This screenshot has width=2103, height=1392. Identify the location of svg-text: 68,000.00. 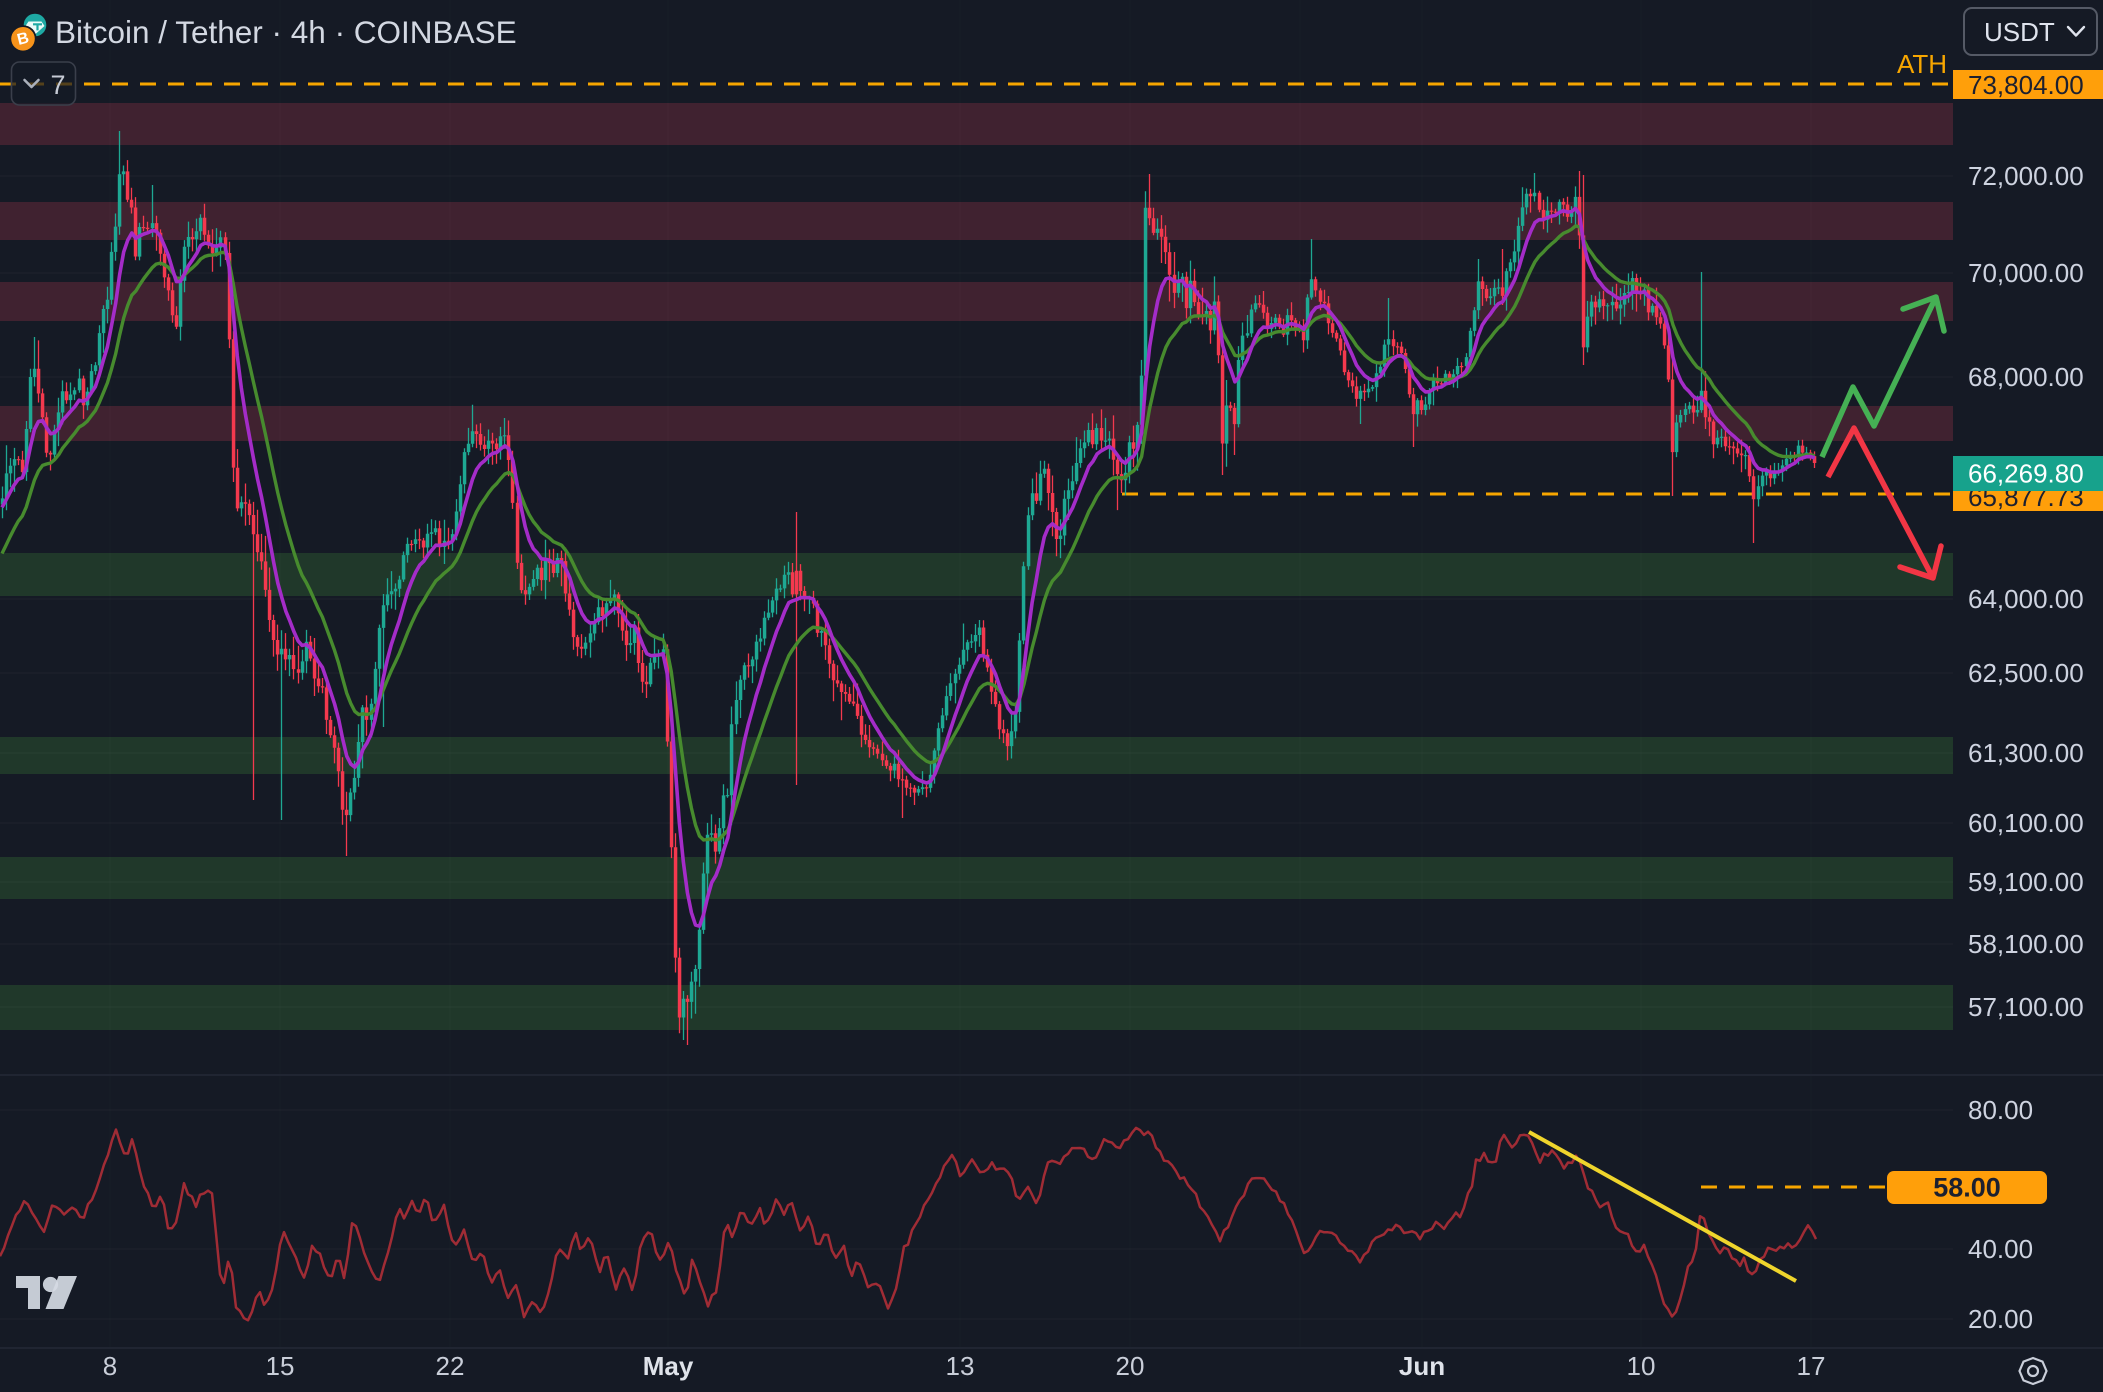
(2026, 377).